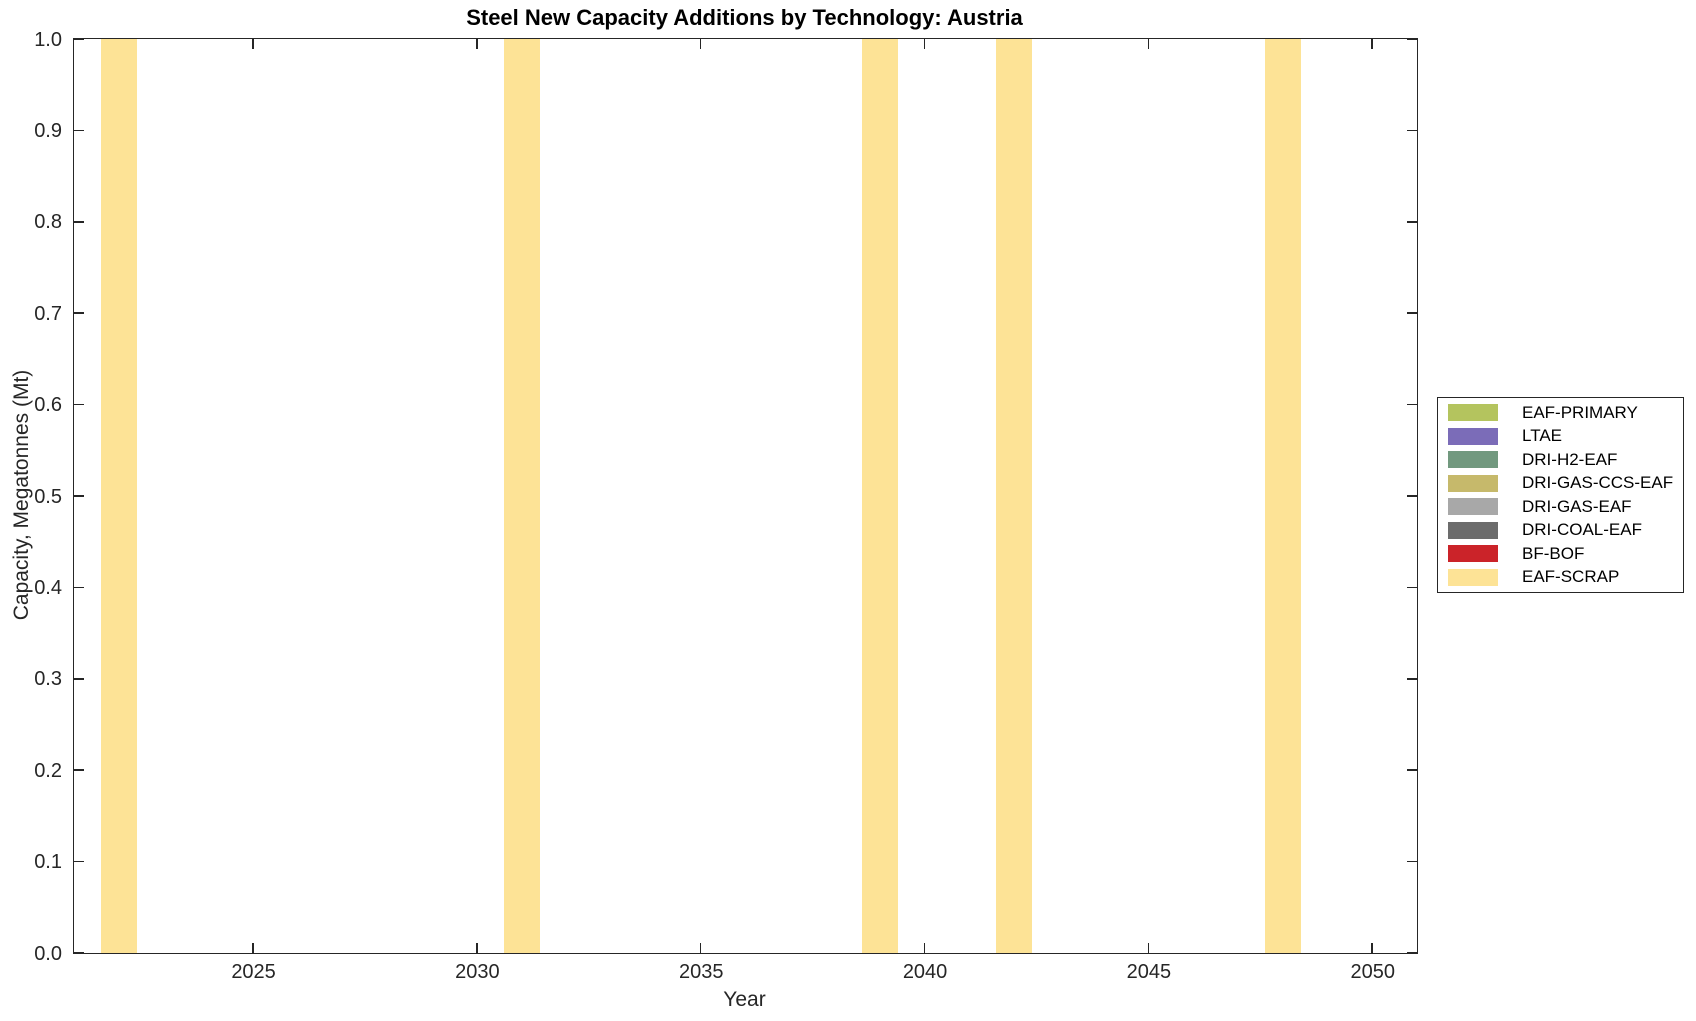  I want to click on y-tick-label: 0.1, so click(48, 862).